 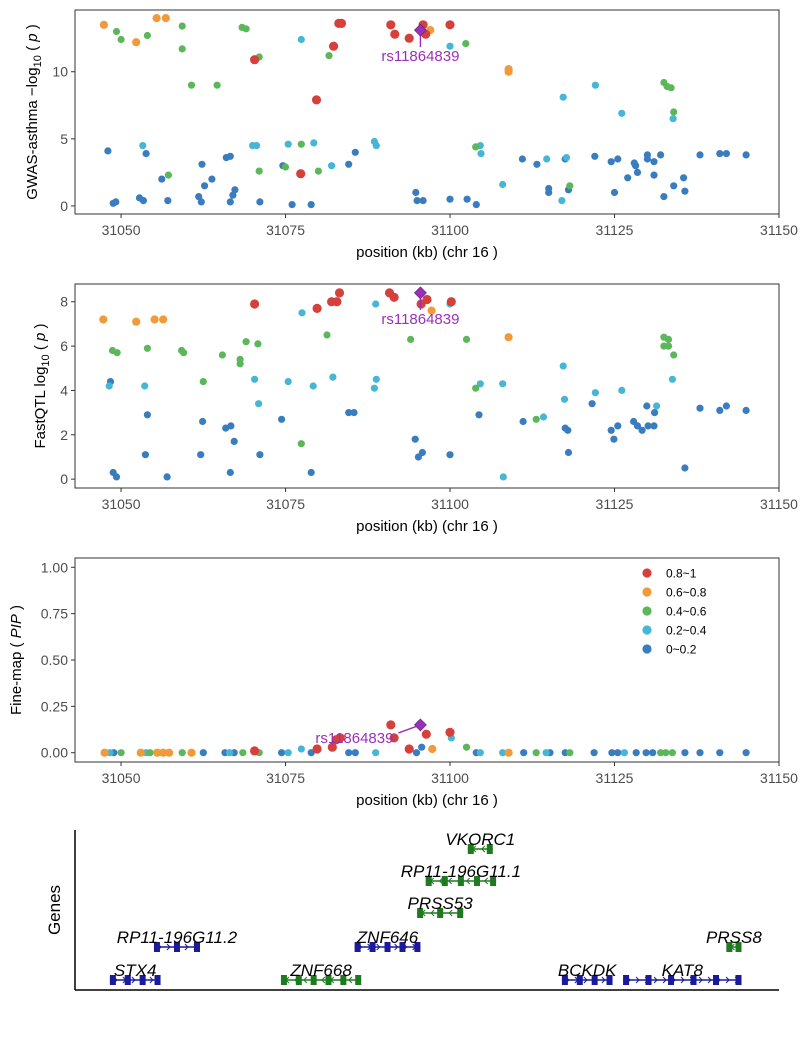 I want to click on fastqtl-y-axis-title: FastQTL log10 ( p ), so click(x=42, y=385).